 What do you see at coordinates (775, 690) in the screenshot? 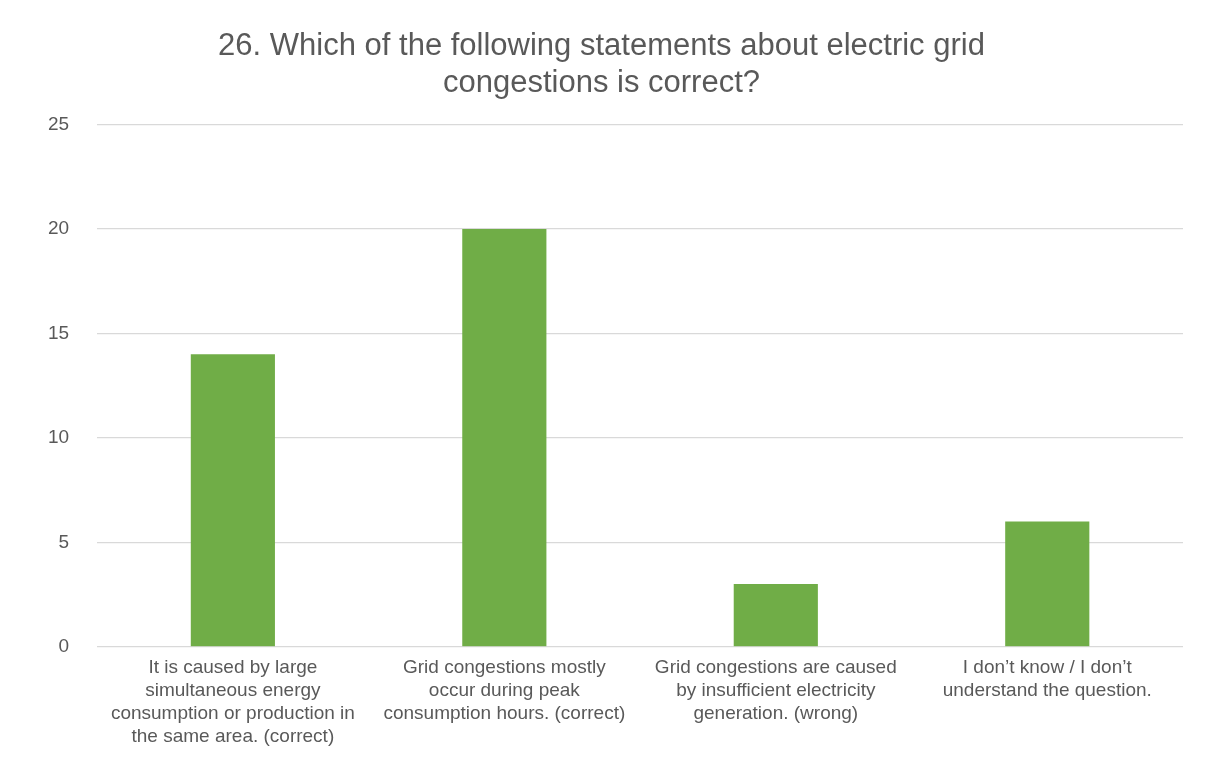
I see `x-tick-label: Grid congestions are caused by insufficient electricity generation. (wrong)` at bounding box center [775, 690].